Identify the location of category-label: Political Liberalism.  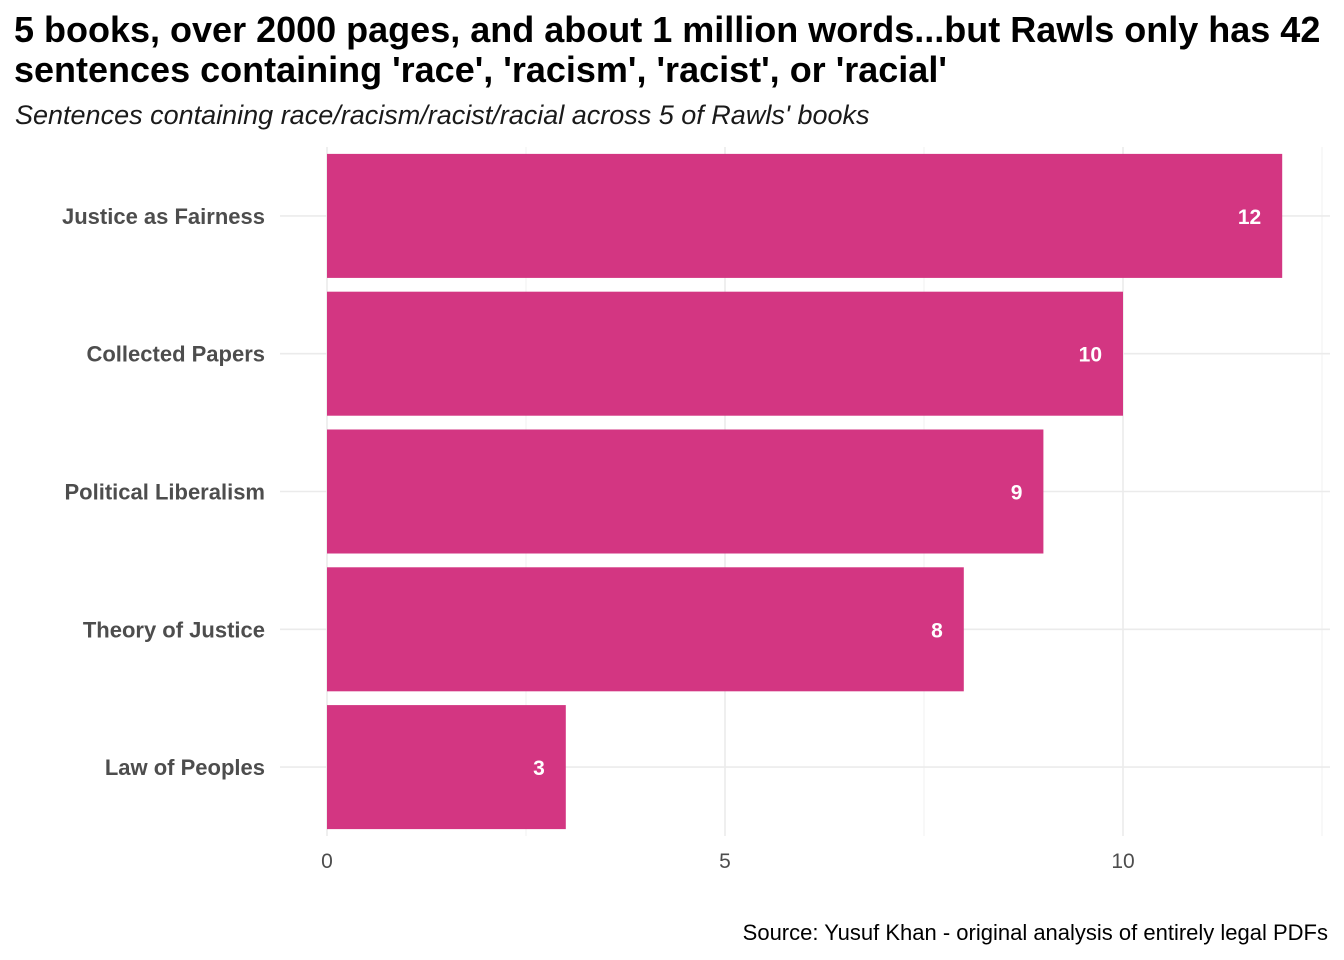
(164, 492).